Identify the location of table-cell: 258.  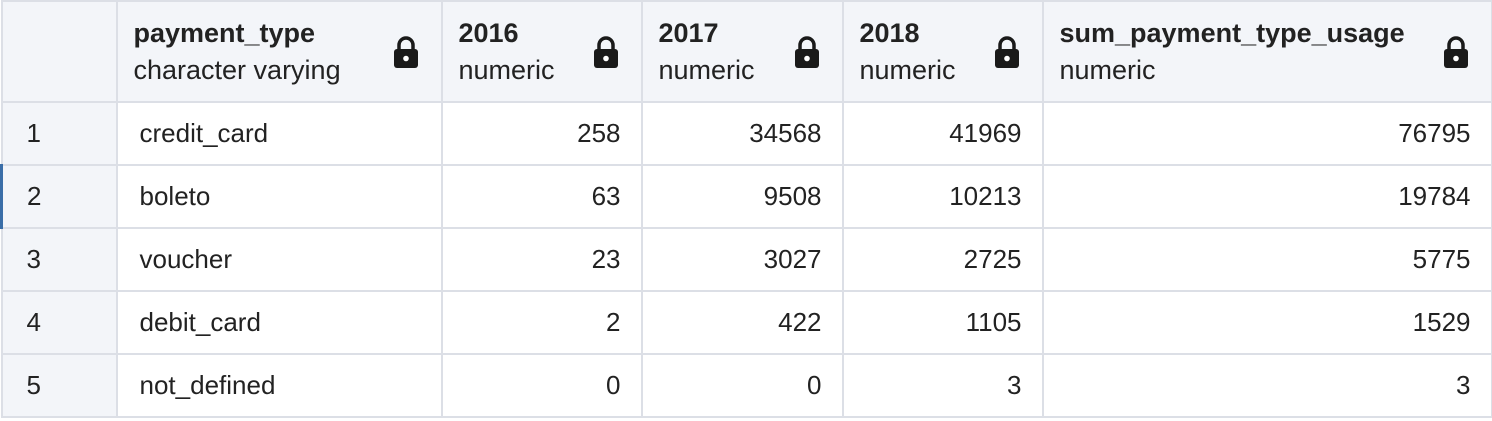
(541, 133).